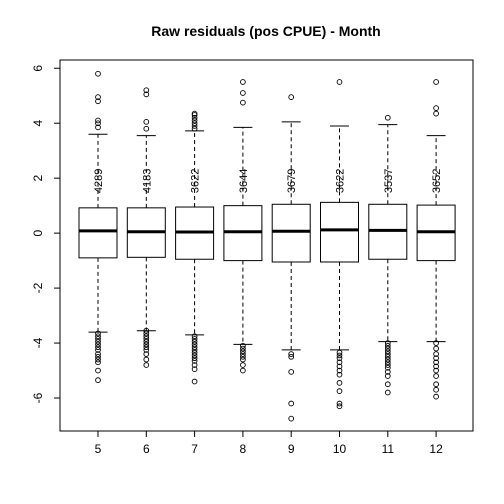  What do you see at coordinates (341, 181) in the screenshot?
I see `count-label: 3622` at bounding box center [341, 181].